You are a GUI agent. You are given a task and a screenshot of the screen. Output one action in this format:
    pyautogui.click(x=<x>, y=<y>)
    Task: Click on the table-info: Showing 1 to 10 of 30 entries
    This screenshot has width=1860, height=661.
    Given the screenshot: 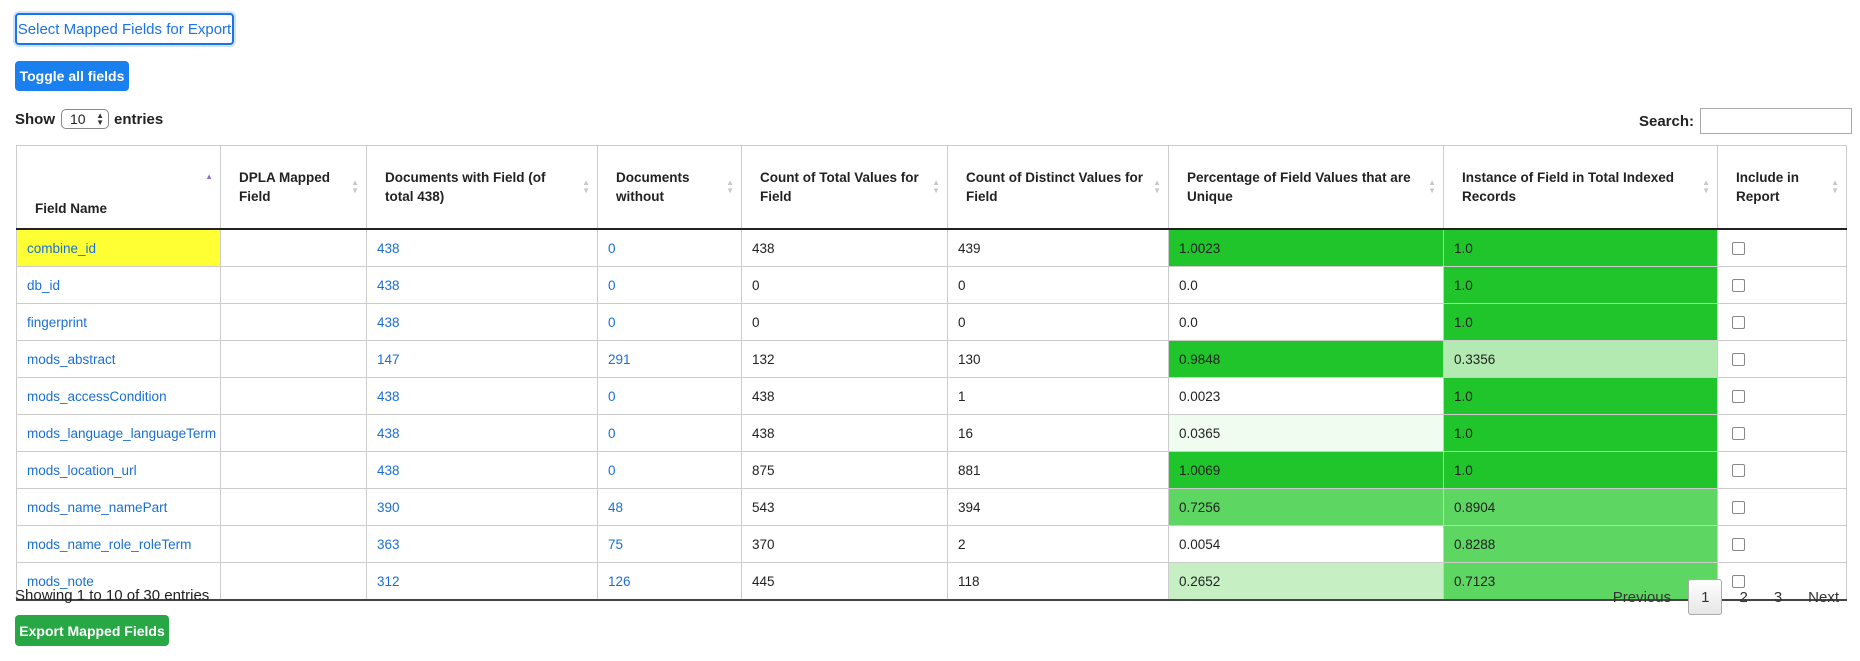 What is the action you would take?
    pyautogui.click(x=112, y=595)
    